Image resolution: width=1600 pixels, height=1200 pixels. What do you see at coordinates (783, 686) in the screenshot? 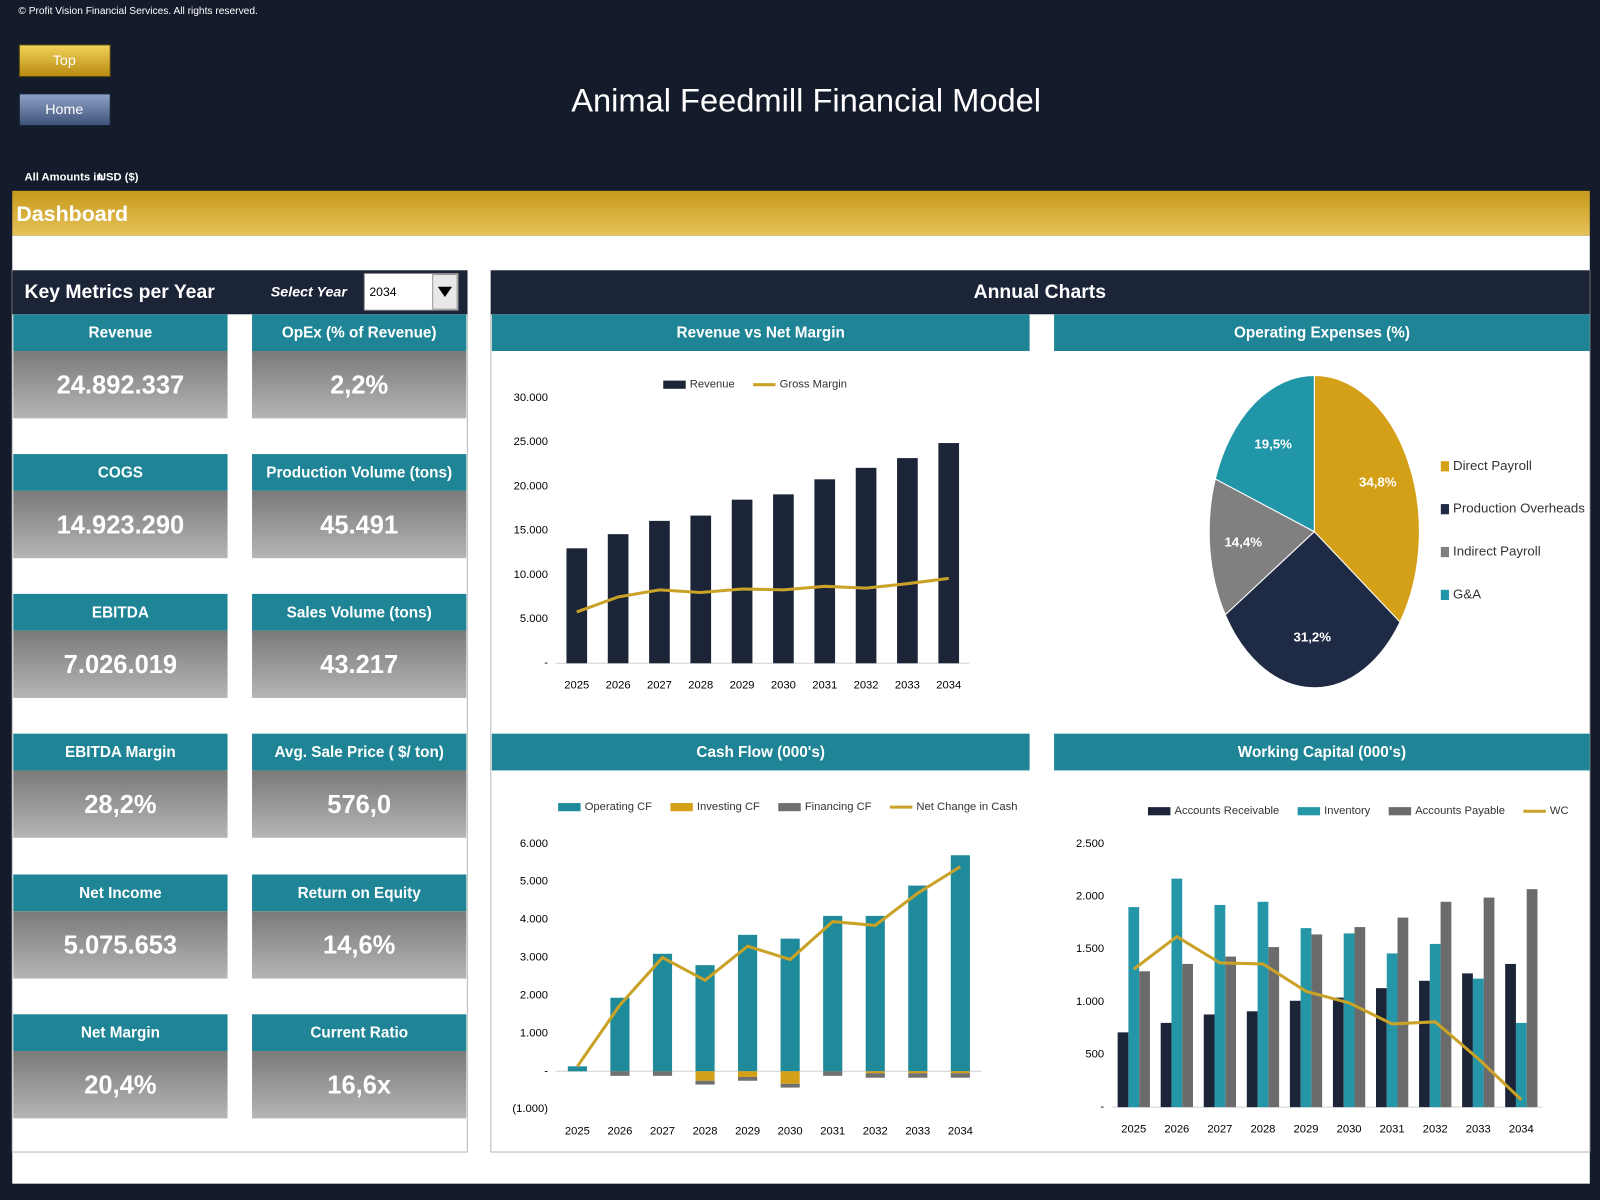
I see `x-tick-label: 2030` at bounding box center [783, 686].